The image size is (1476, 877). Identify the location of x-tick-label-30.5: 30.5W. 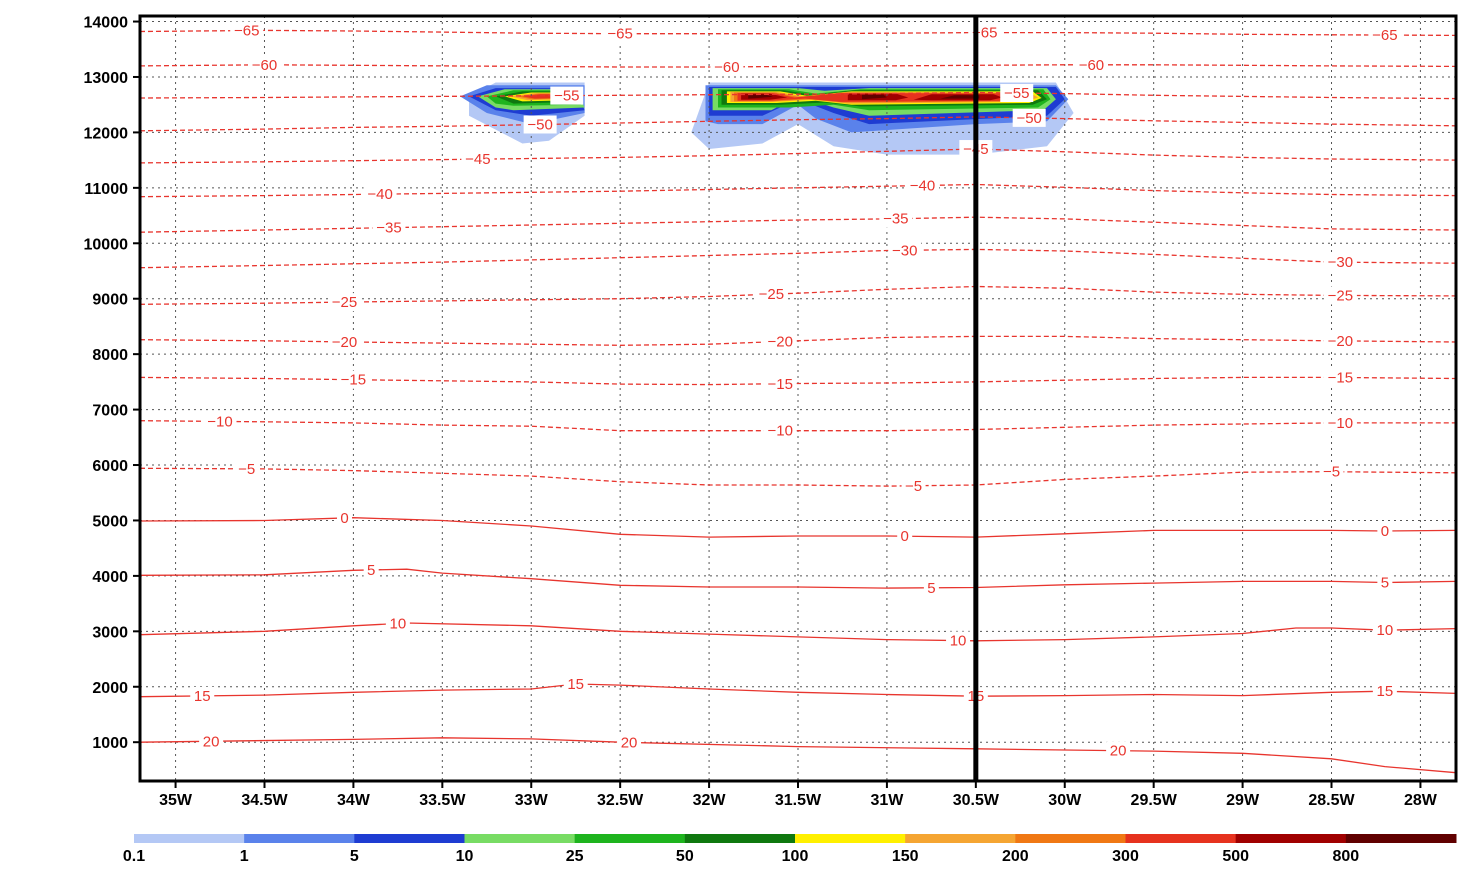
(976, 800).